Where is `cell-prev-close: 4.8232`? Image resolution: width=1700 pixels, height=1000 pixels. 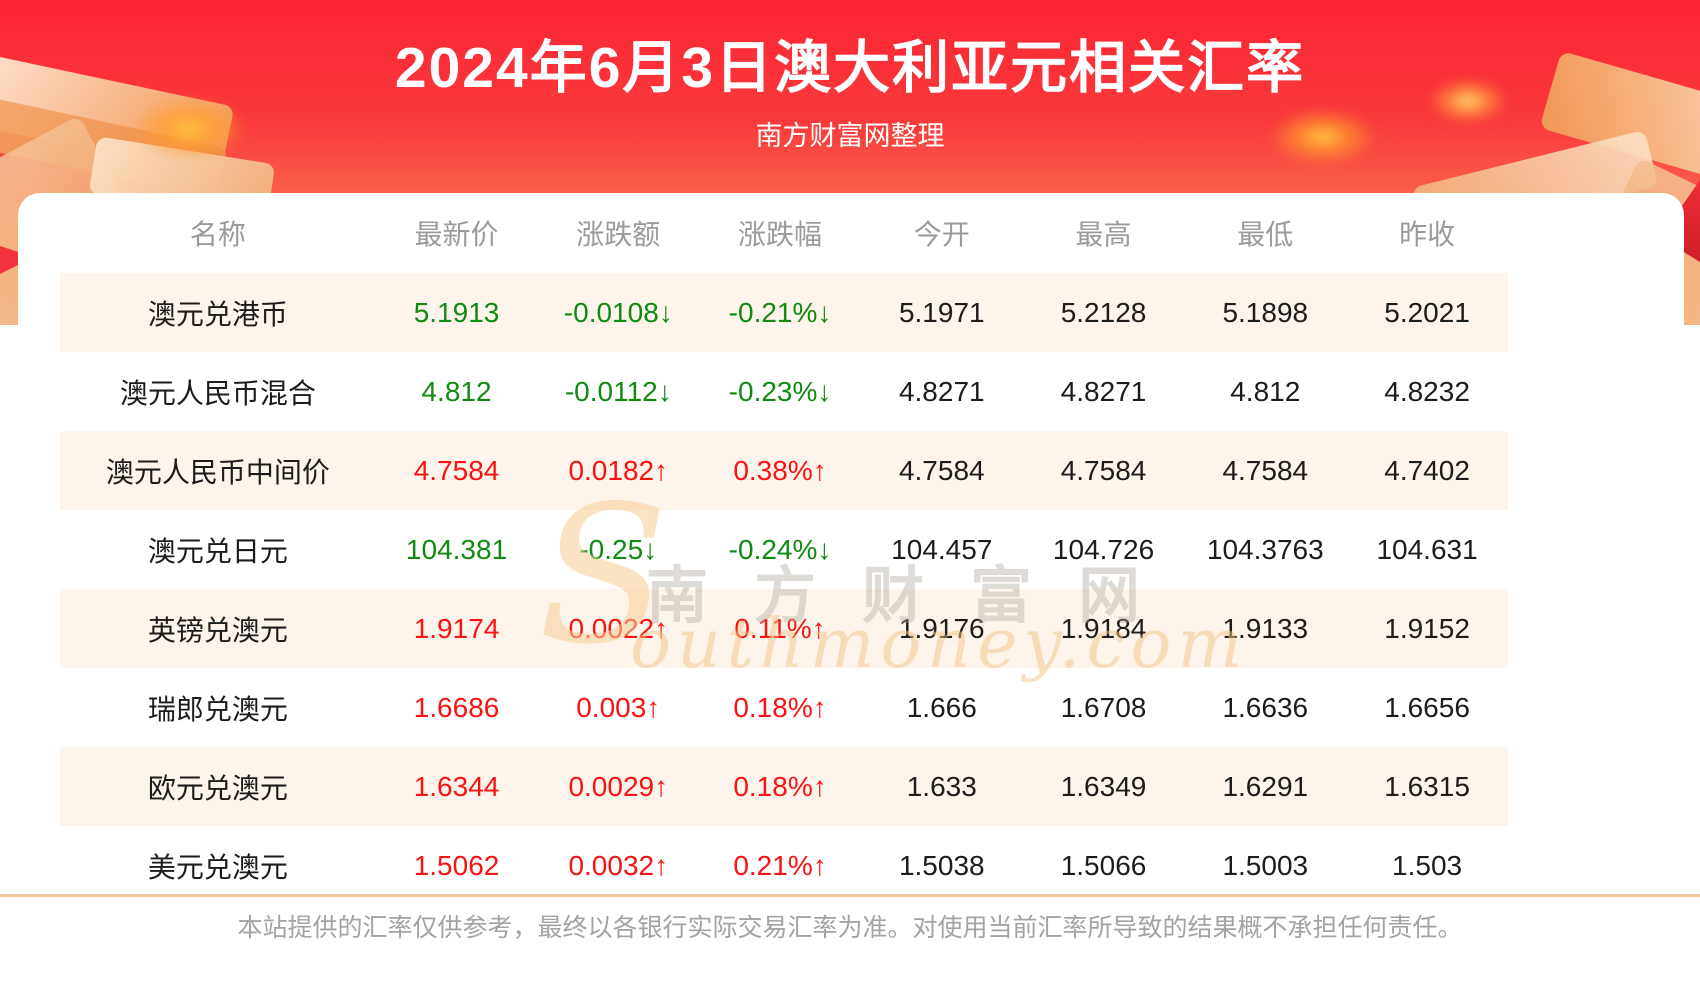
cell-prev-close: 4.8232 is located at coordinates (1427, 391).